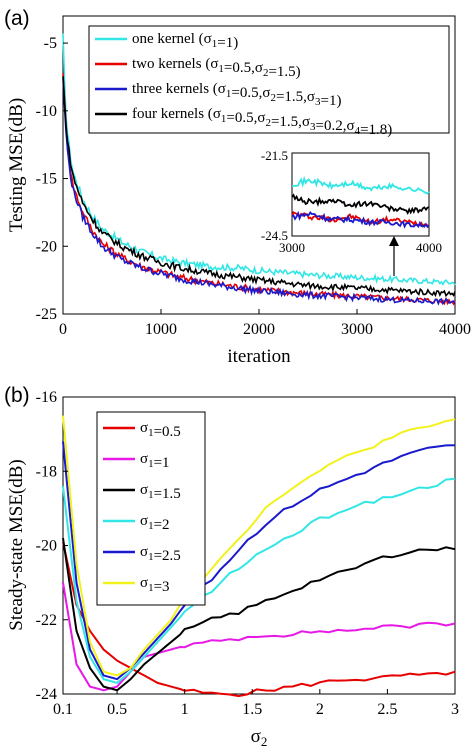 Image resolution: width=474 pixels, height=753 pixels. Describe the element at coordinates (46, 694) in the screenshot. I see `chart-b-ytick-label: -24` at that location.